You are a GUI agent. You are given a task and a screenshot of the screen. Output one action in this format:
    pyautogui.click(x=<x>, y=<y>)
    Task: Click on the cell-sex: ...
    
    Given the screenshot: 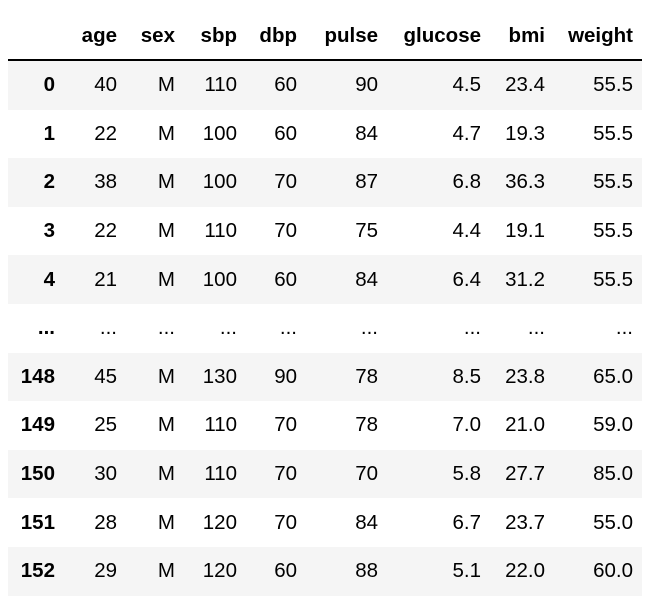 What is the action you would take?
    pyautogui.click(x=166, y=328)
    